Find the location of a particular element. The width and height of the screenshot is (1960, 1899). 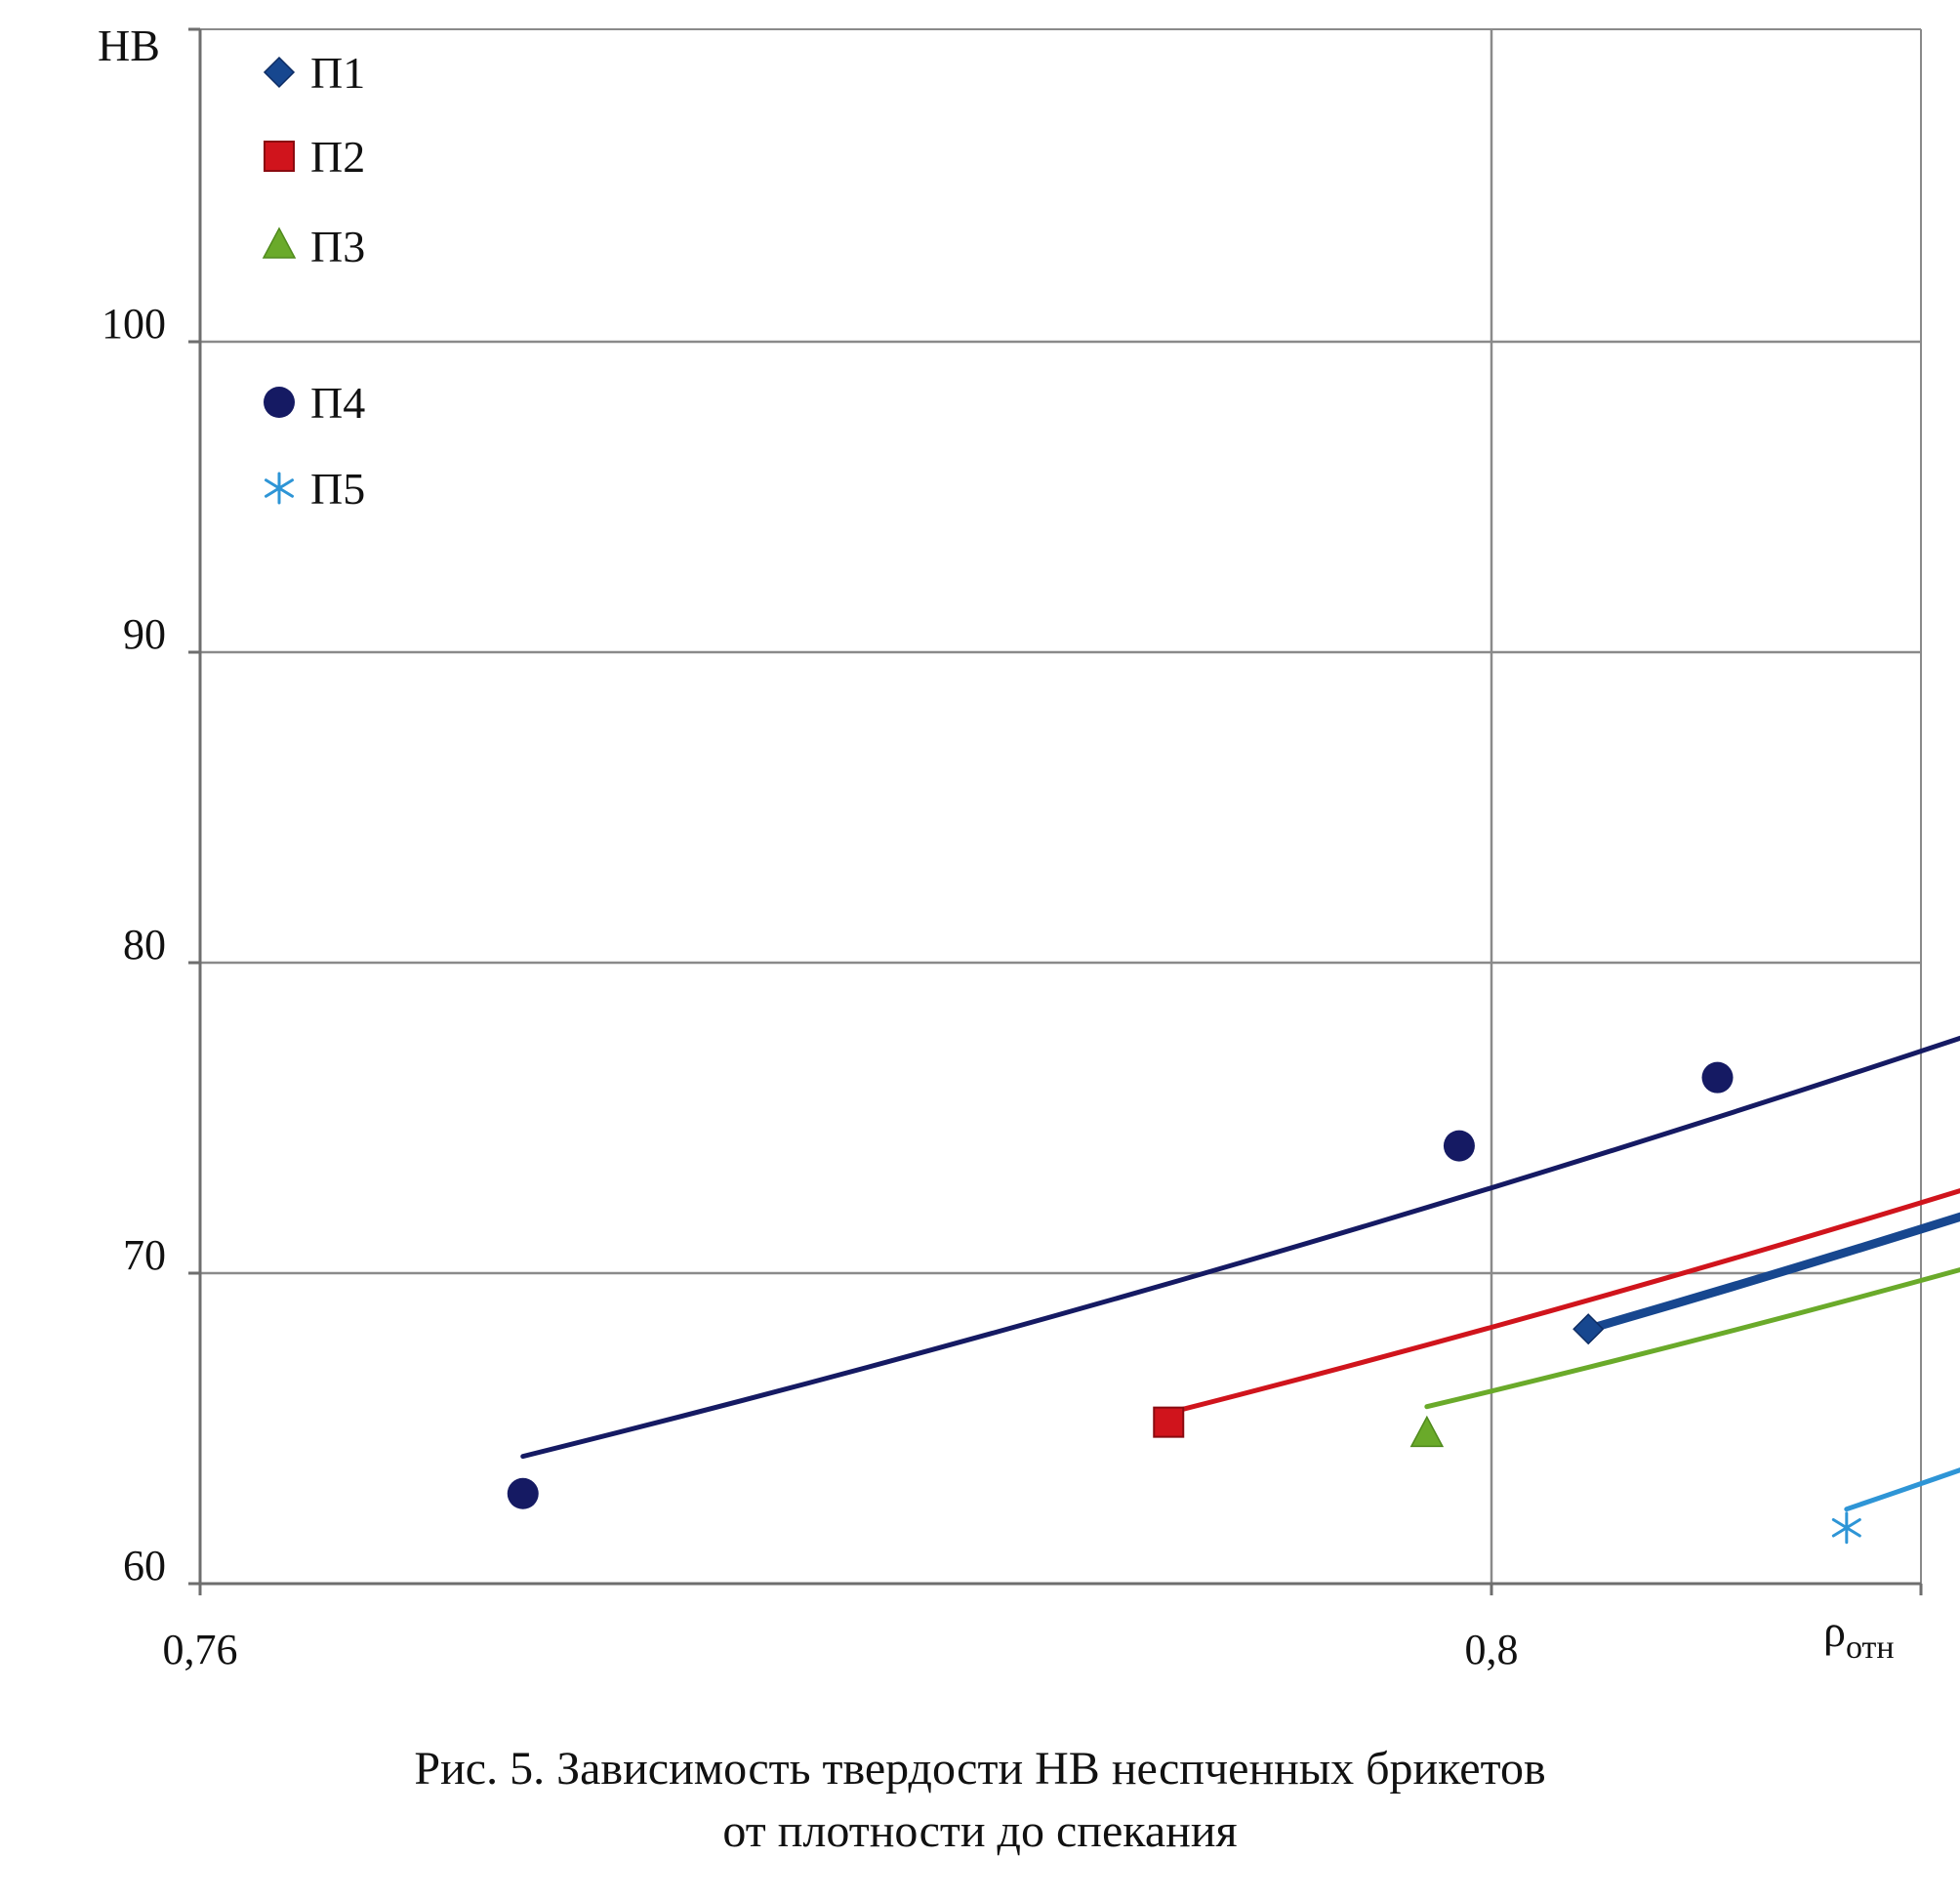

legend-label: П1 is located at coordinates (337, 73).